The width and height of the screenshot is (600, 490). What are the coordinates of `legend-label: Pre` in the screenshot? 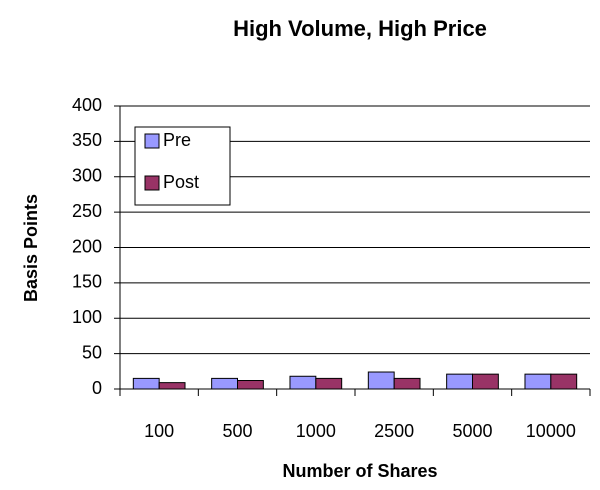 It's located at (177, 140).